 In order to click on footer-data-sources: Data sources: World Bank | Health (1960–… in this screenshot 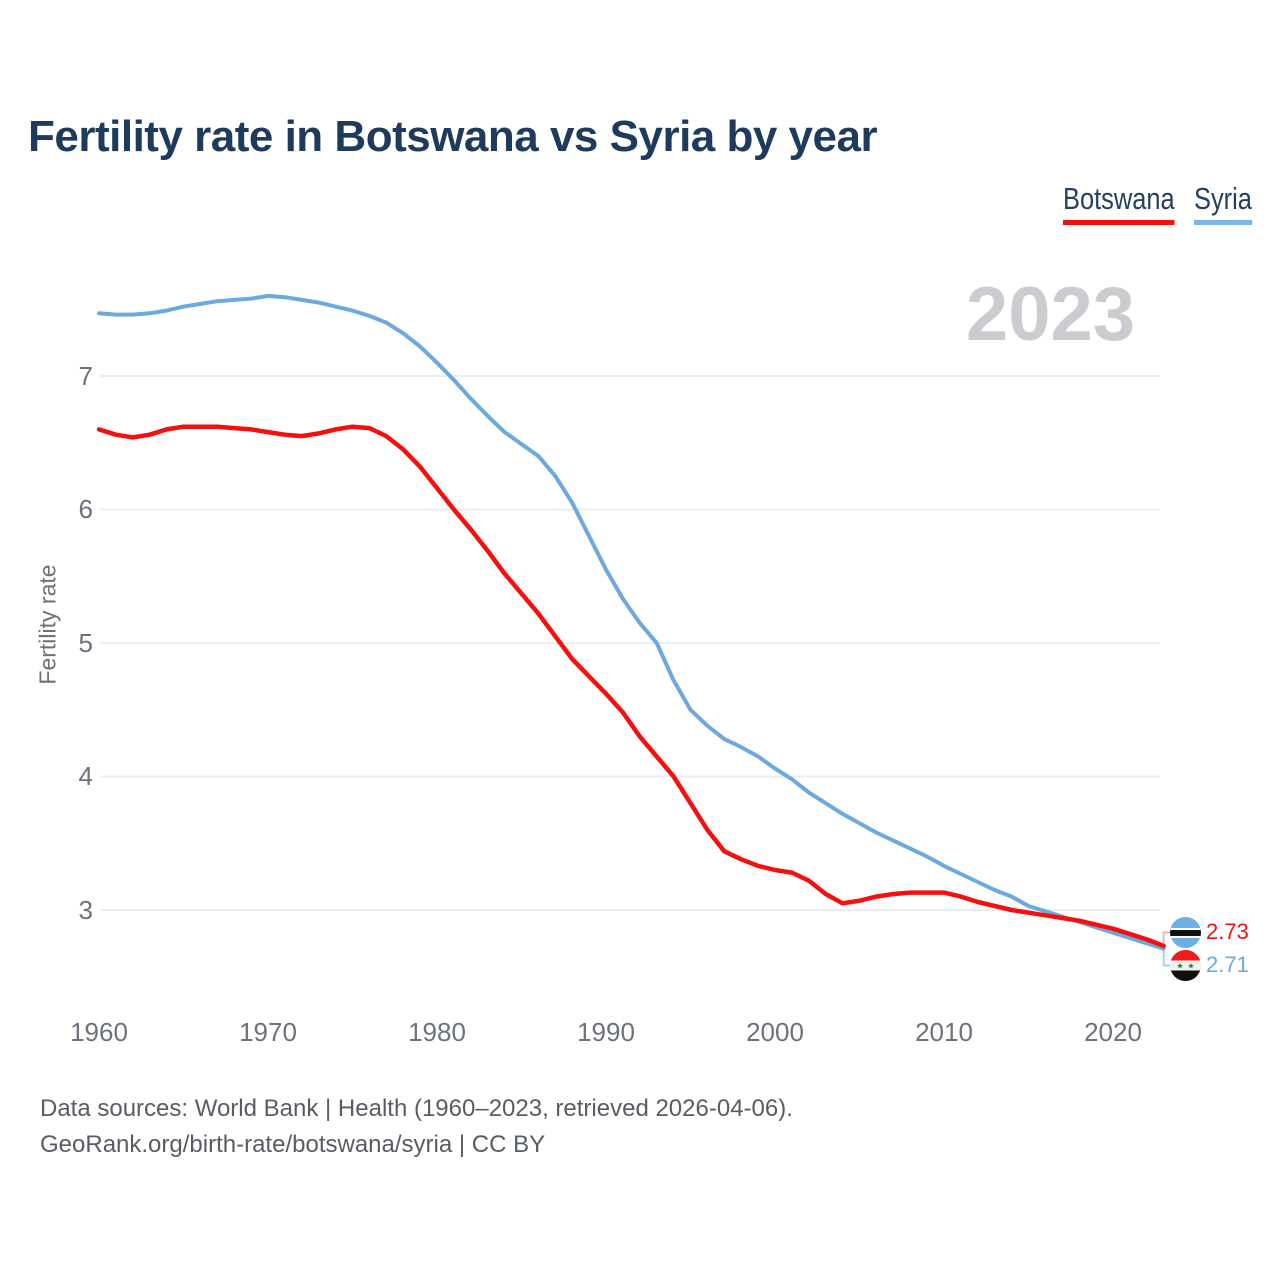, I will do `click(416, 1108)`.